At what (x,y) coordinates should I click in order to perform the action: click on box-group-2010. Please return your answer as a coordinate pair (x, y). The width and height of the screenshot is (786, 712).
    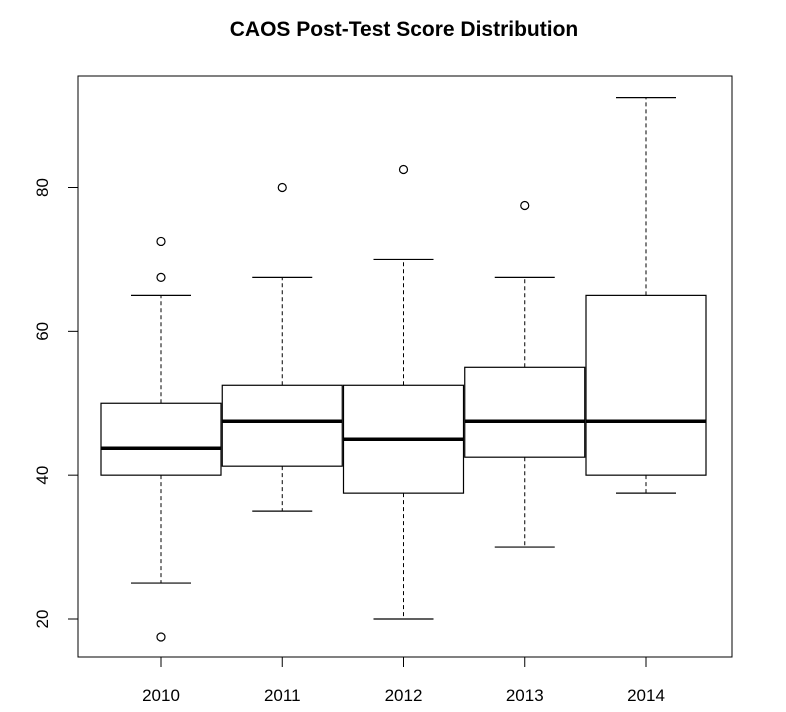
    Looking at the image, I should click on (161, 439).